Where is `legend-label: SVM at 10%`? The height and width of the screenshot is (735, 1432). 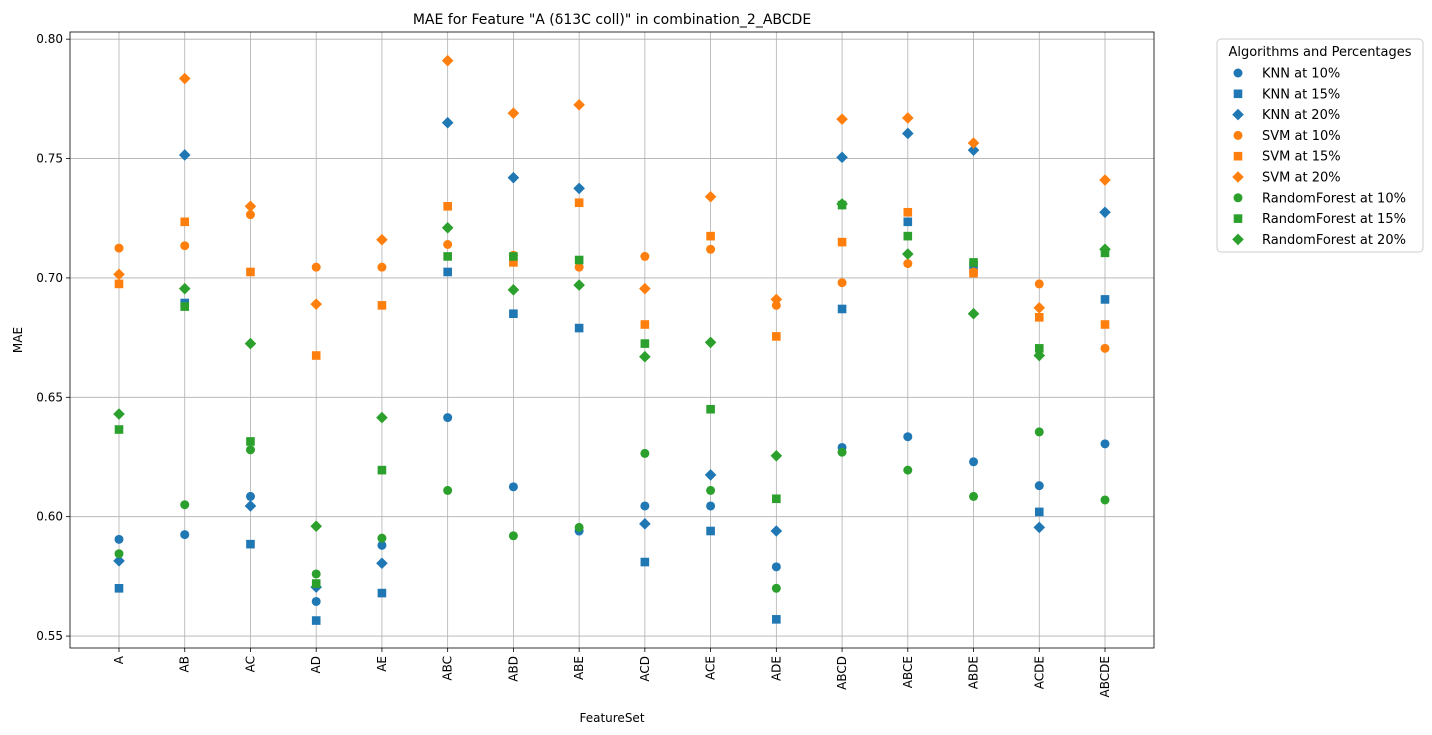
legend-label: SVM at 10% is located at coordinates (1301, 136).